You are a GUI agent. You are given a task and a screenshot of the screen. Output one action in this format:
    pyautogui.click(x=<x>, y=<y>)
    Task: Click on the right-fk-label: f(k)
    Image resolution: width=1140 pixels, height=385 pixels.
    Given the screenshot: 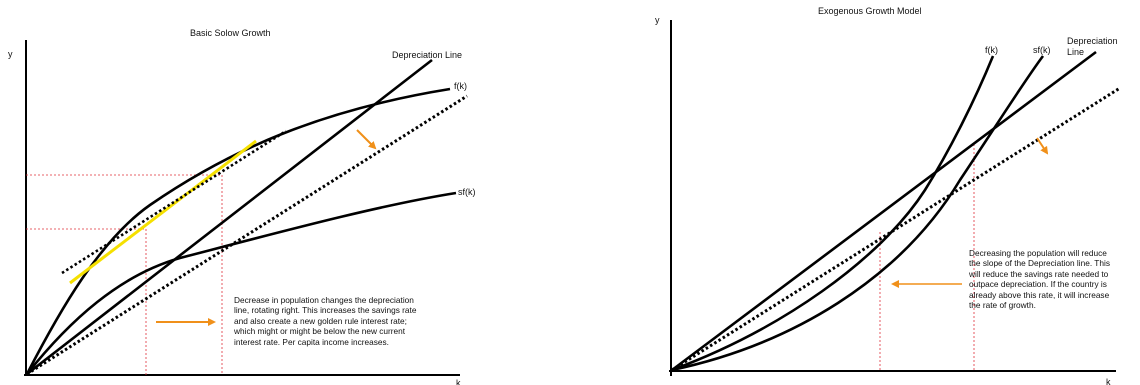 What is the action you would take?
    pyautogui.click(x=991, y=50)
    